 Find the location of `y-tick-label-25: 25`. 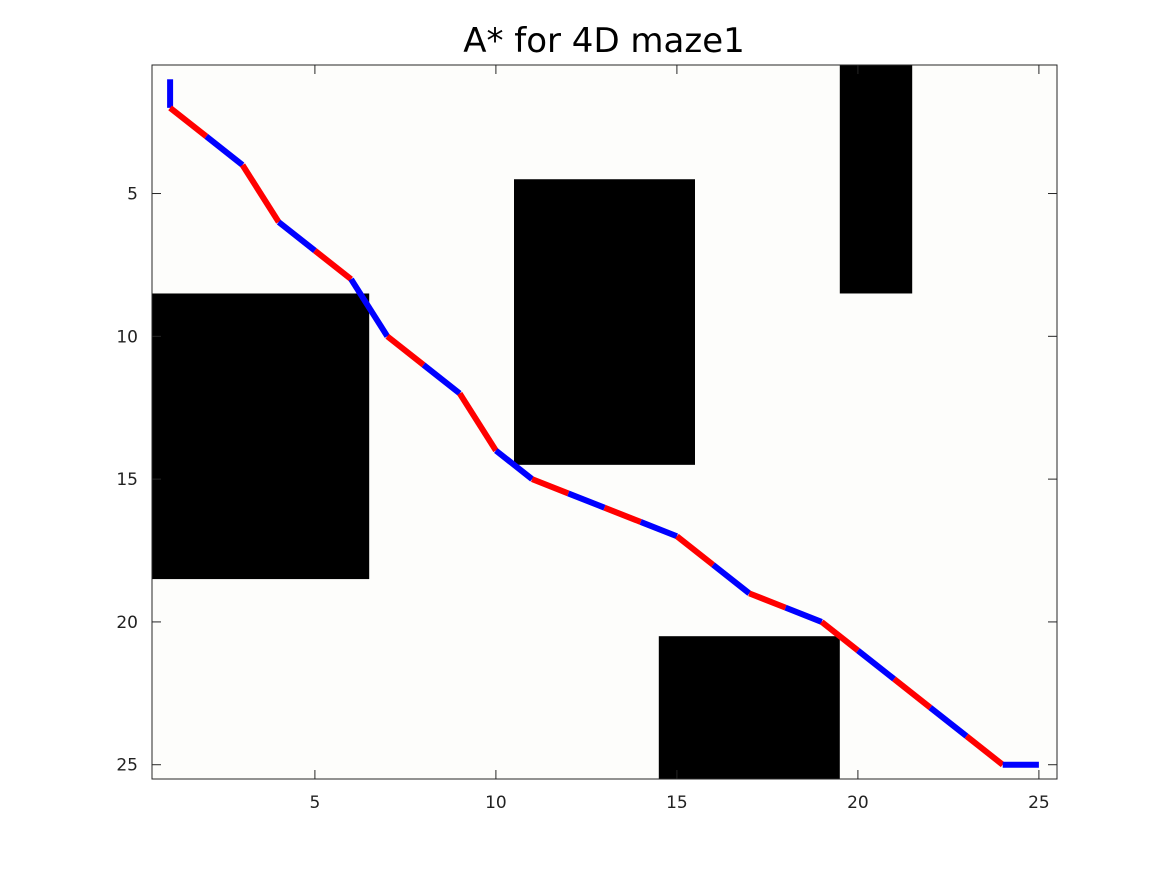

y-tick-label-25: 25 is located at coordinates (127, 766).